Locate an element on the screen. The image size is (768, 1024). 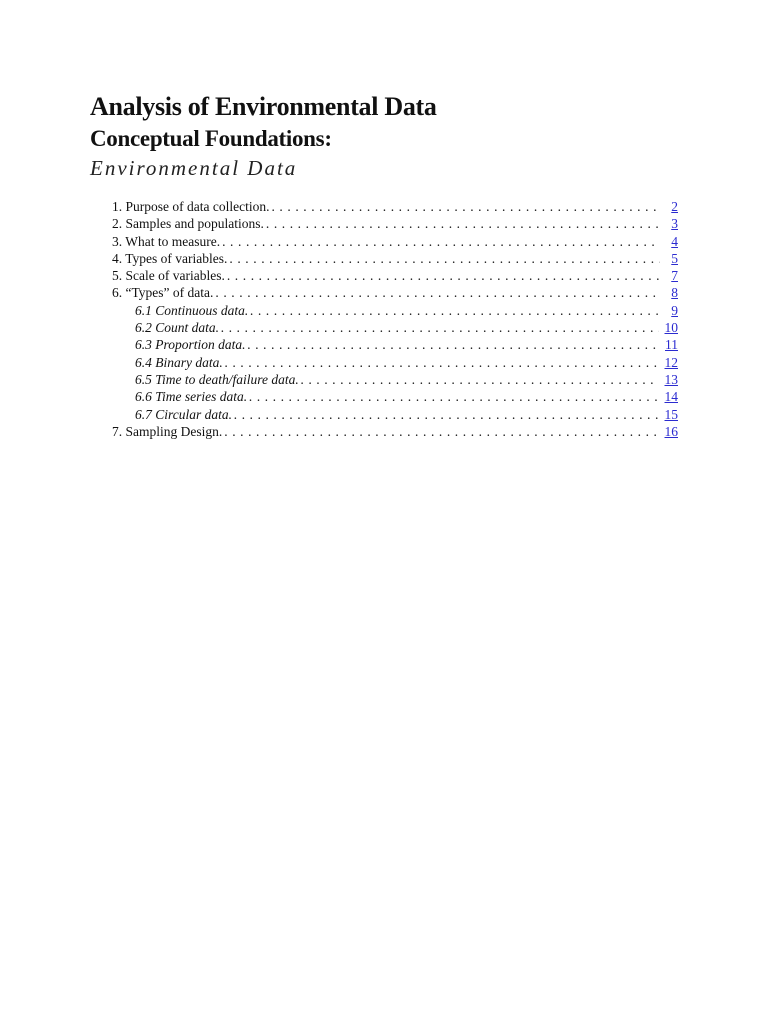
toc-page-link: 9 is located at coordinates (674, 310).